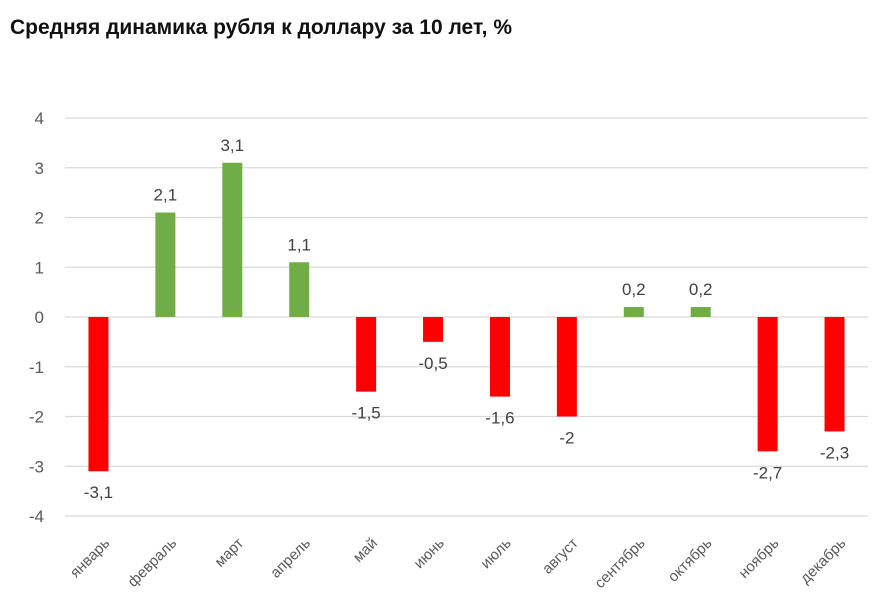  I want to click on y-tick-label: 4, so click(39, 118).